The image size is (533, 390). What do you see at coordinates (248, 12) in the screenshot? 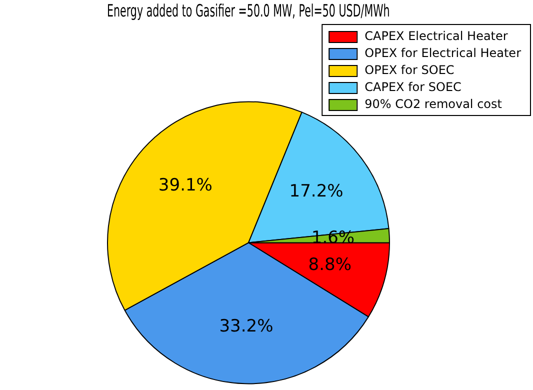
I see `chart-title: Energy added to Gasifier =50.0 MW, Pel=50 USD/MWh` at bounding box center [248, 12].